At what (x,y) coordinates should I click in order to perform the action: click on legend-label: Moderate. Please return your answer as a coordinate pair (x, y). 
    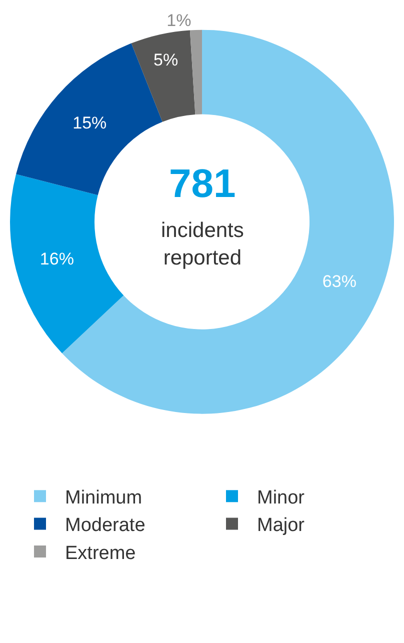
    Looking at the image, I should click on (105, 525).